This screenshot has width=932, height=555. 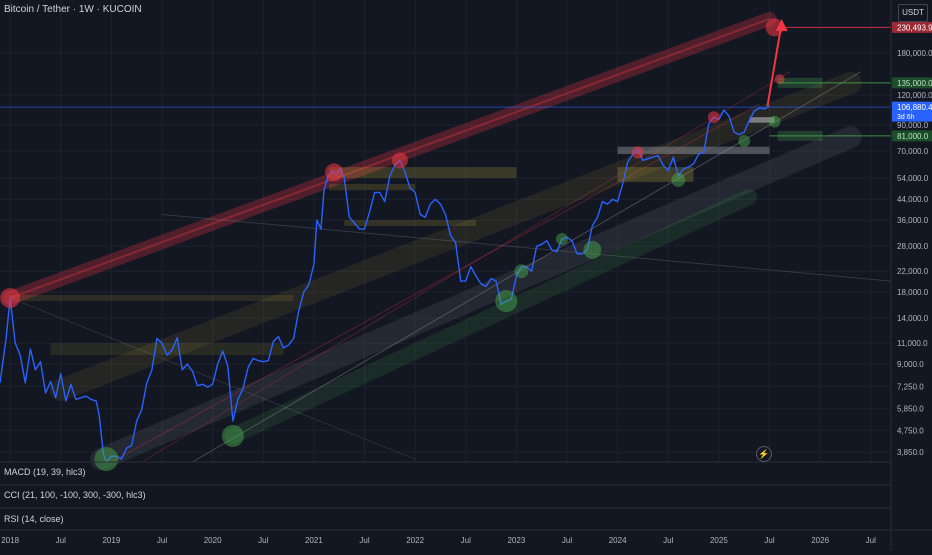 I want to click on symbol-title: Bitcoin / Tether · 1W · KUCOIN, so click(x=73, y=9).